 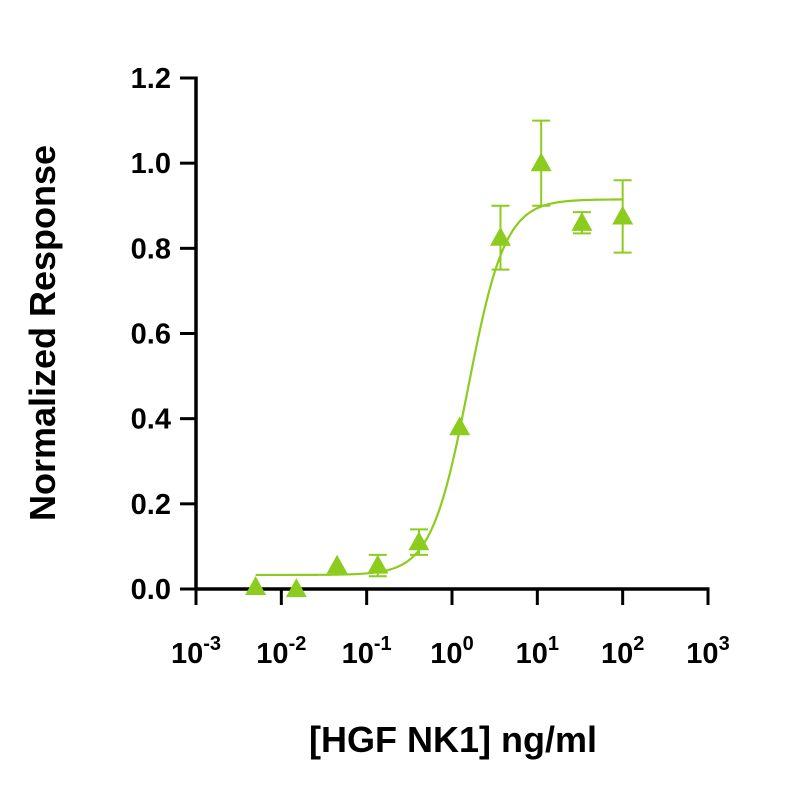 I want to click on x-tick-label: 10¹, so click(x=537, y=651).